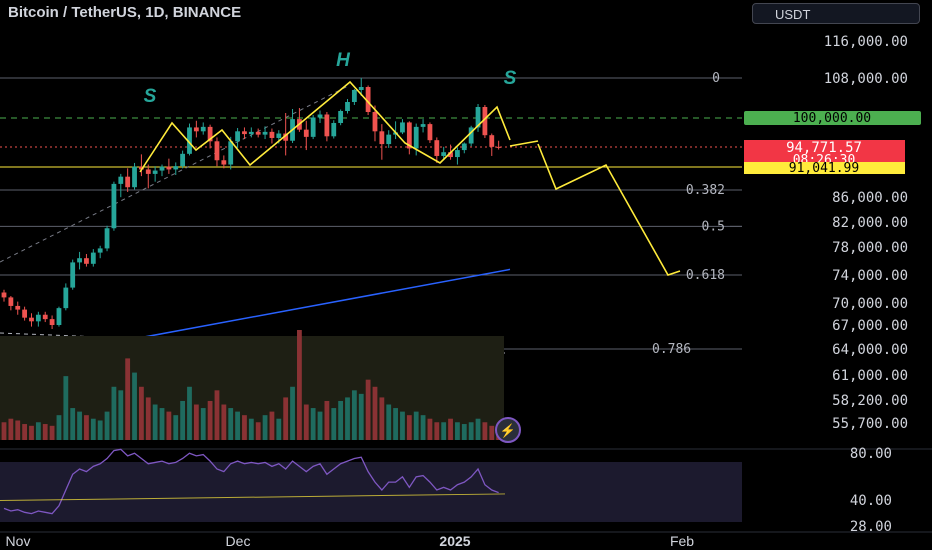  Describe the element at coordinates (150, 96) in the screenshot. I see `left-shoulder-label: S` at that location.